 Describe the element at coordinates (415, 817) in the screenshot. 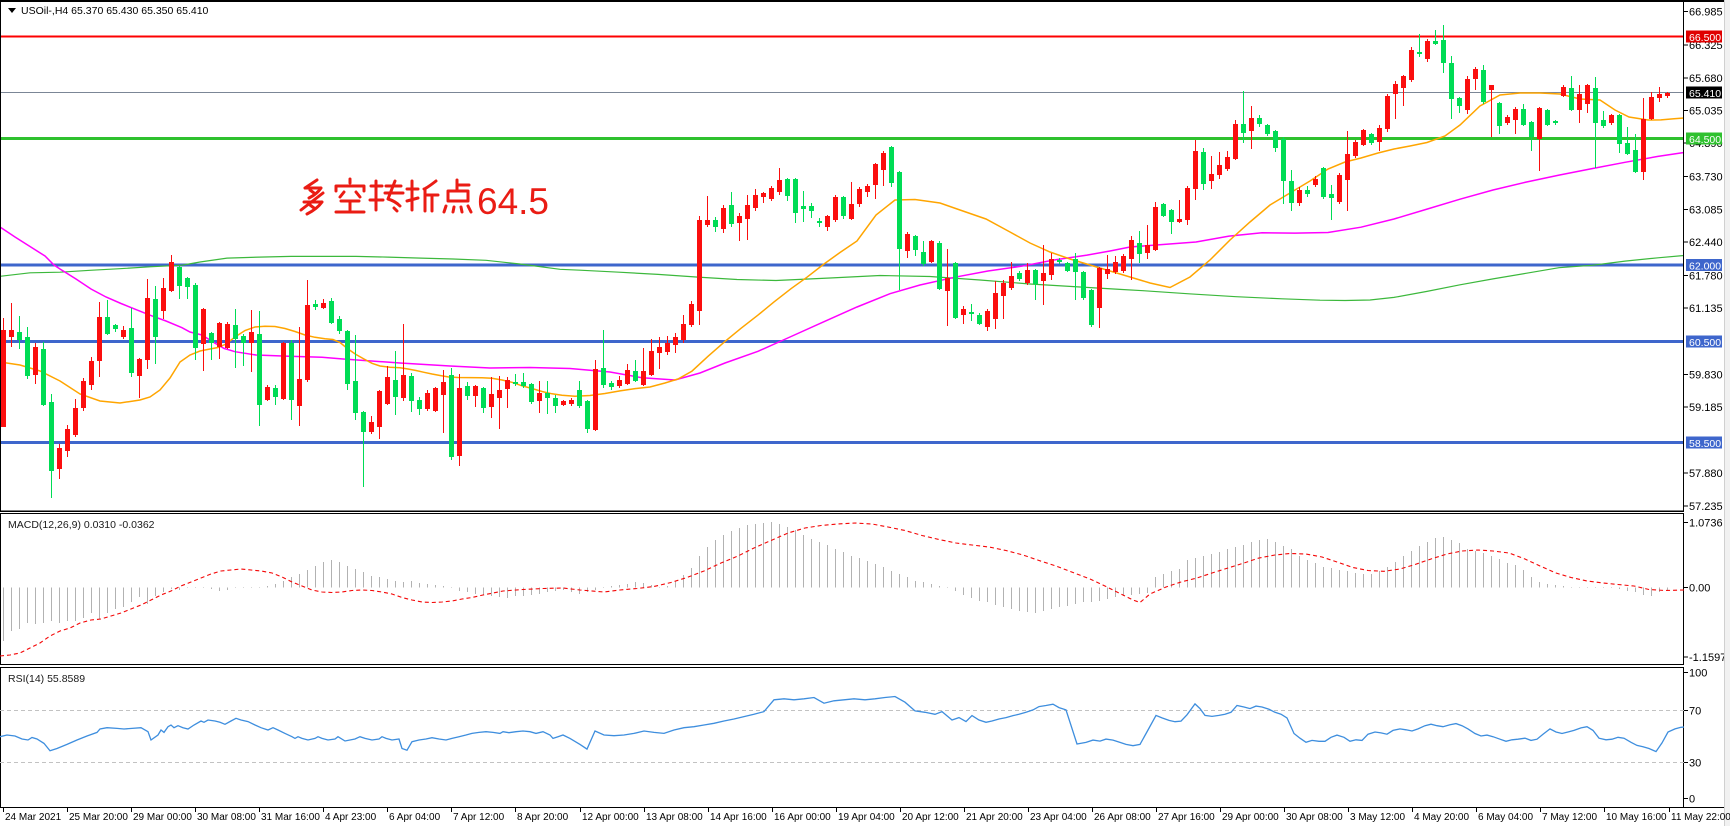

I see `svg-text: 6 Apr 04:00` at that location.